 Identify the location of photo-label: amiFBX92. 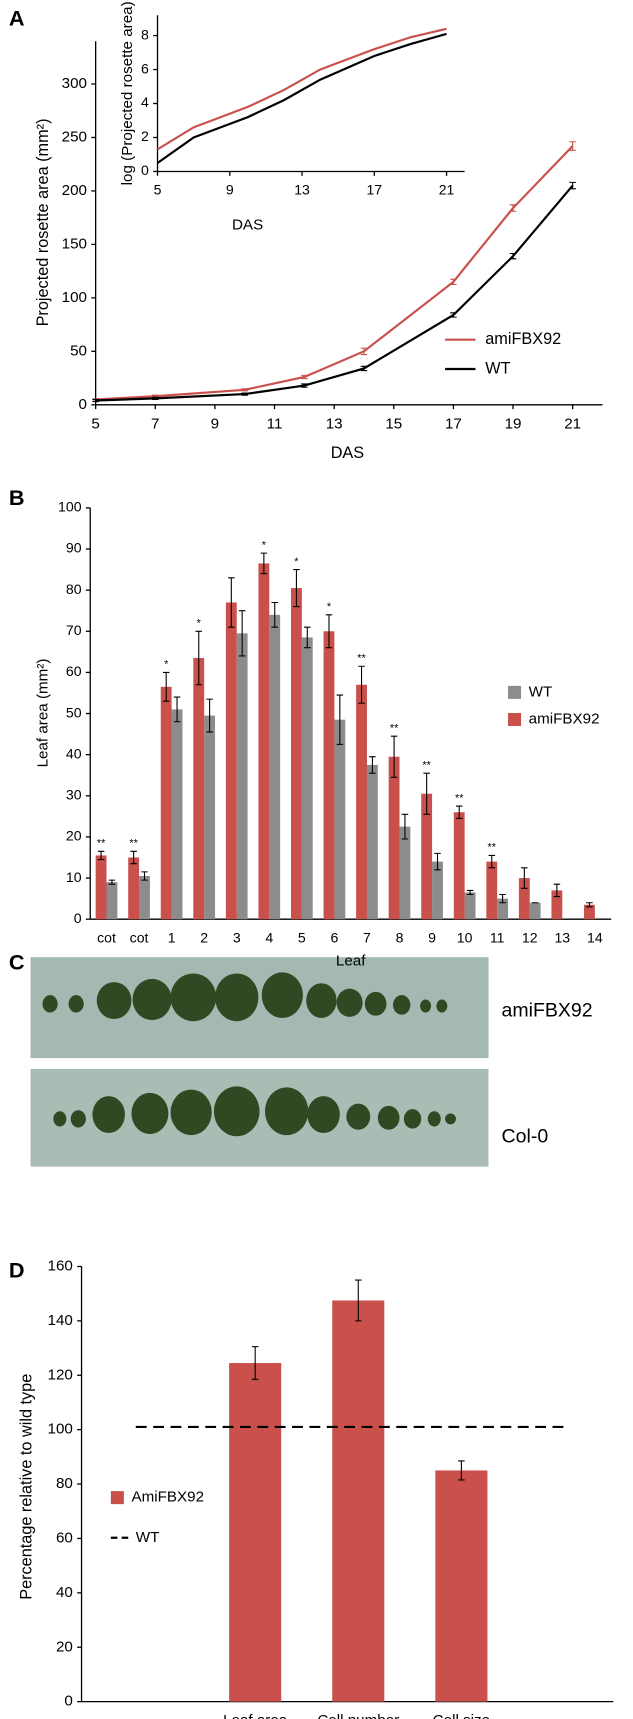
(547, 1011).